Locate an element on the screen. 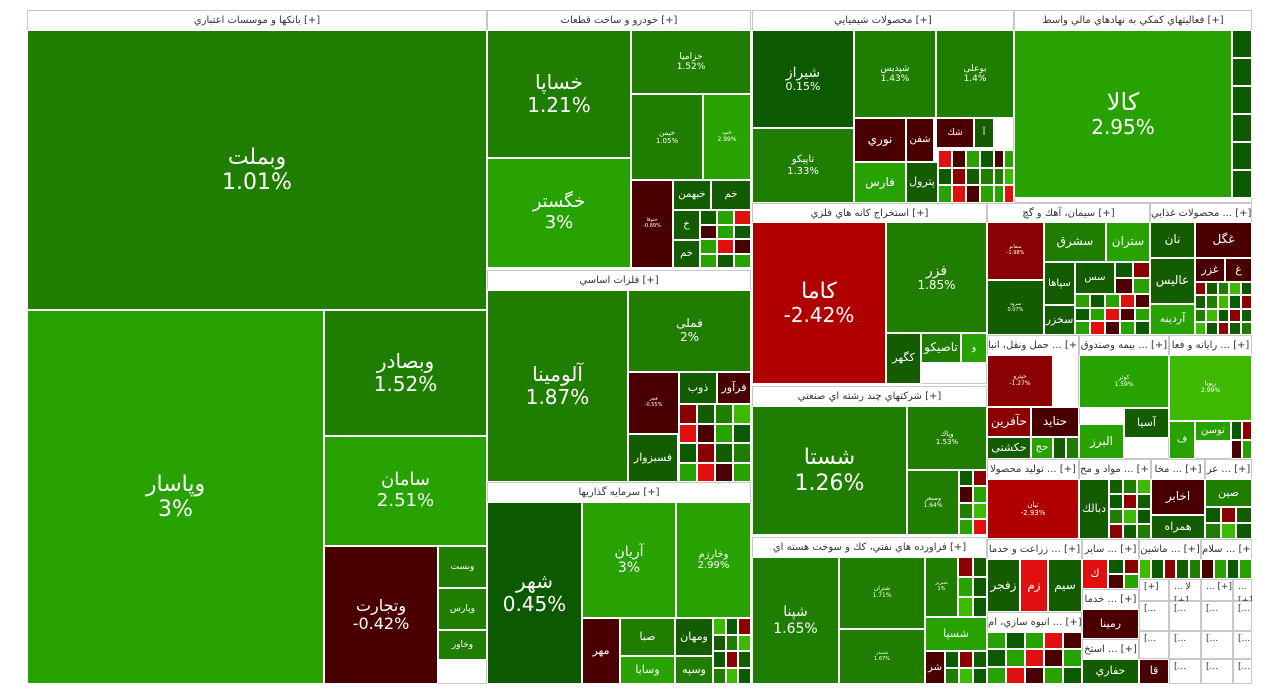 The height and width of the screenshot is (699, 1280). stock-tile-خپمن: خپمن 1.05% is located at coordinates (667, 137).